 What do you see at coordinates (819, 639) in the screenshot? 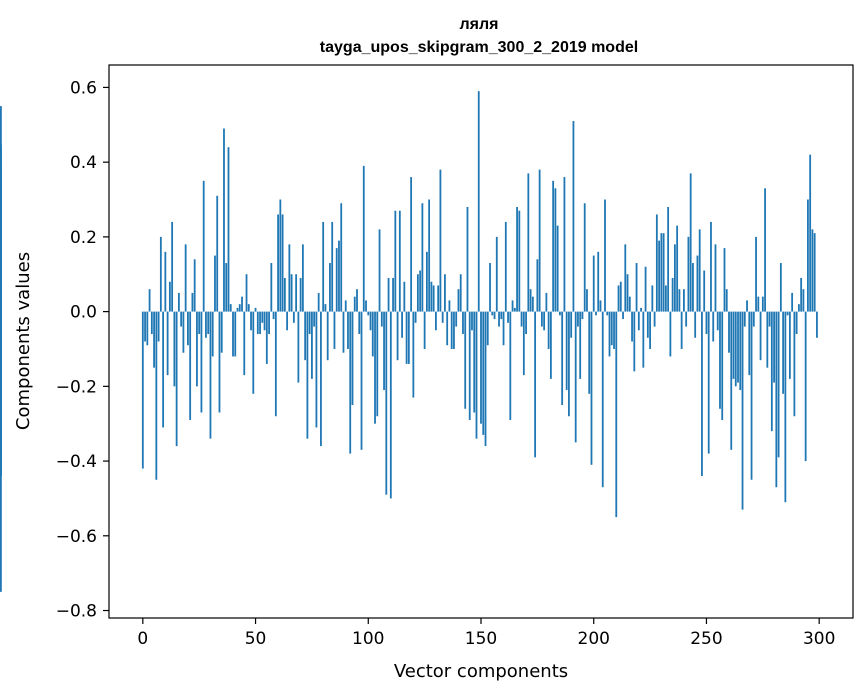
I see `x-tick-label: 300` at bounding box center [819, 639].